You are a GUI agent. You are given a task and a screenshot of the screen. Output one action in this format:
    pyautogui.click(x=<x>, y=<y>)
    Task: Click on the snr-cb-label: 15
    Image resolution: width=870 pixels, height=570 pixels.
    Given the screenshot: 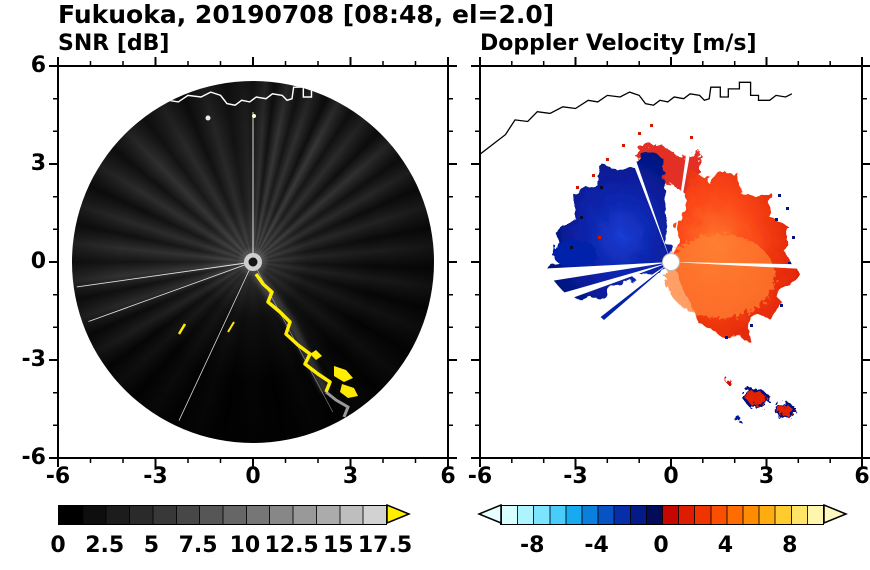 What is the action you would take?
    pyautogui.click(x=338, y=545)
    